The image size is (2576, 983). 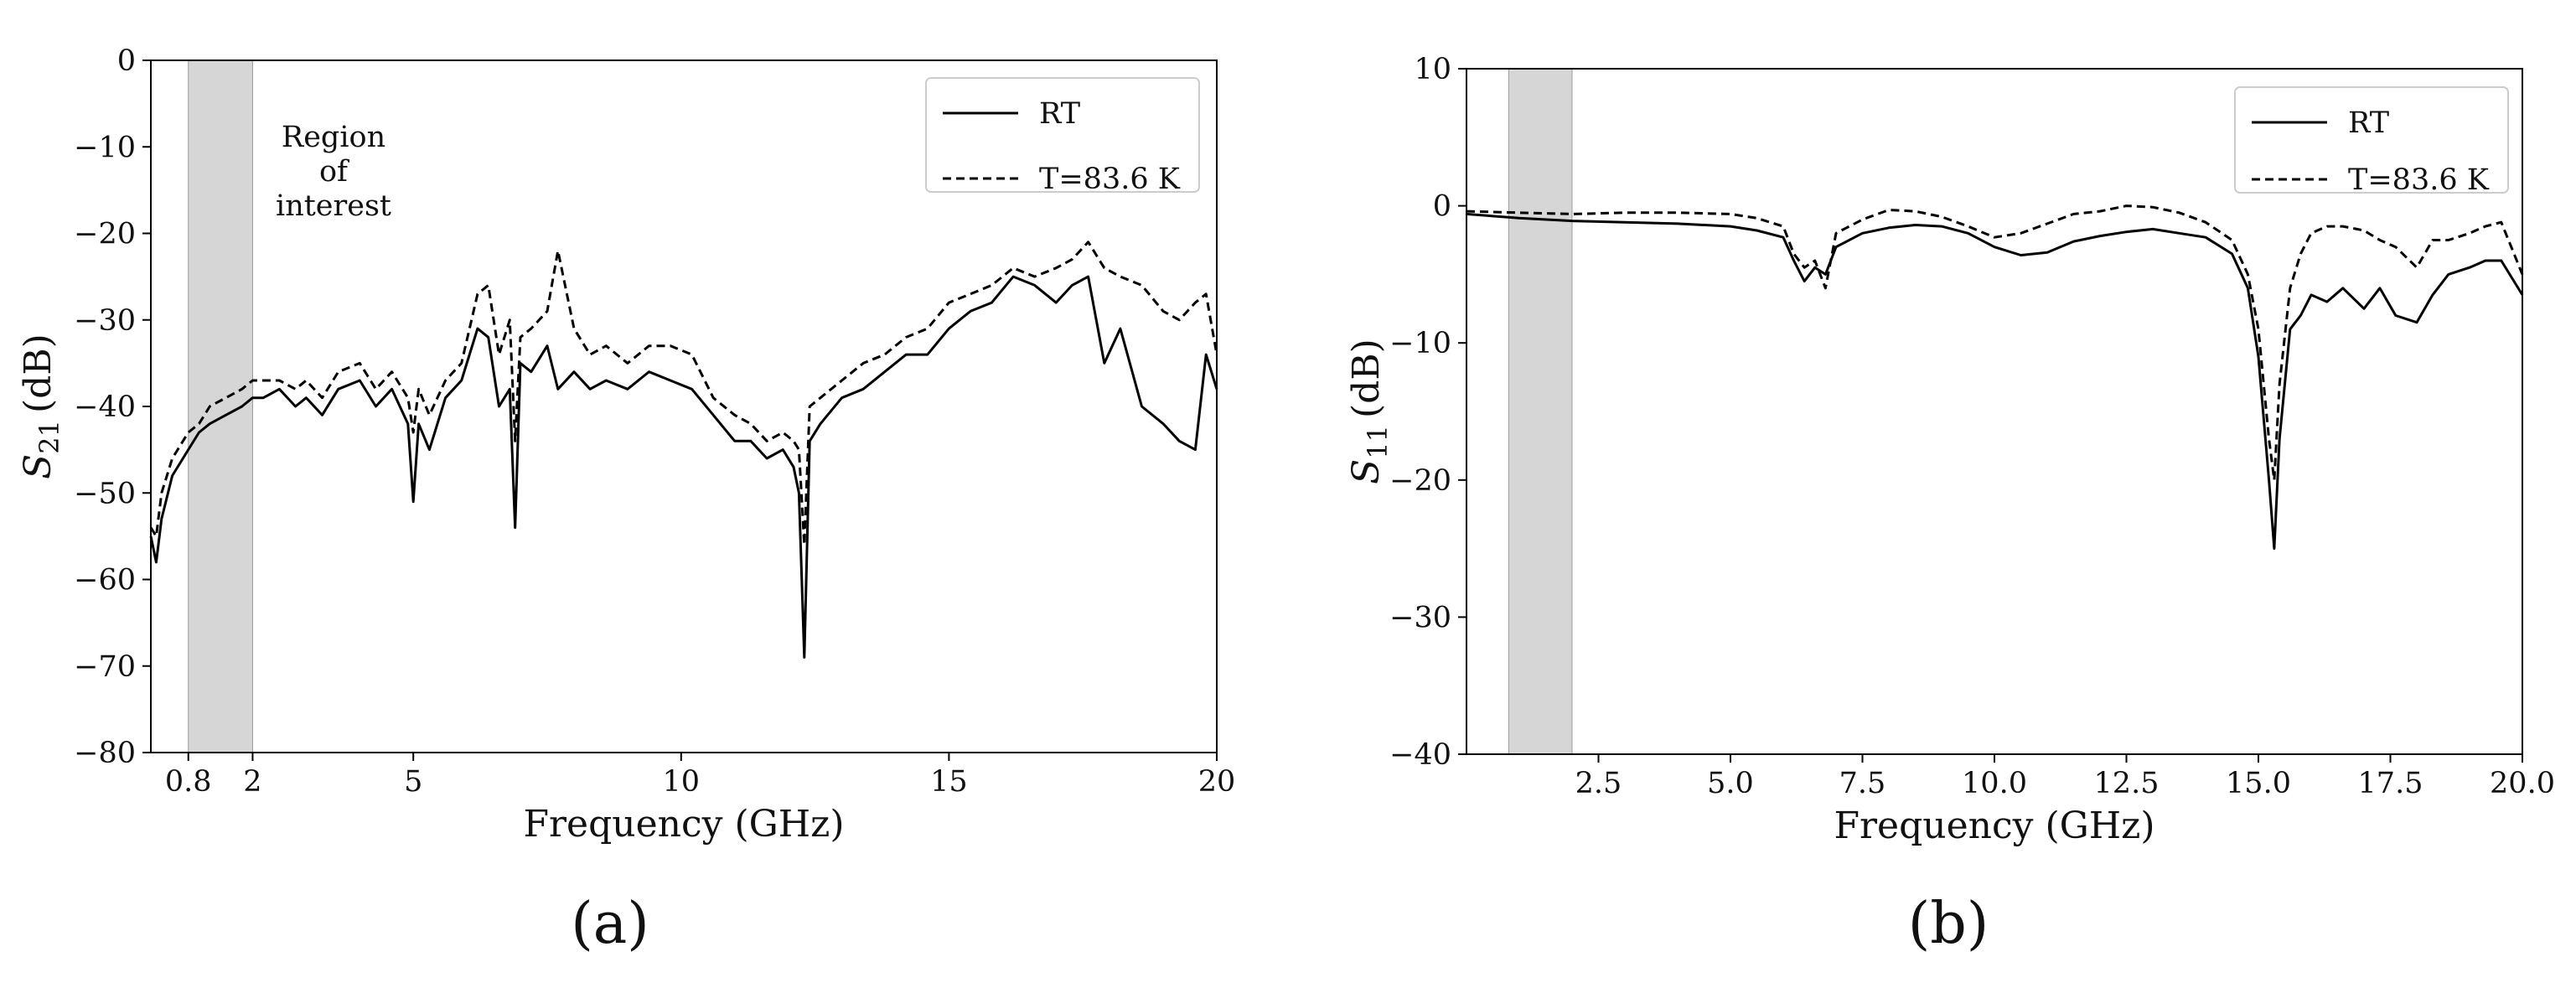 I want to click on x-tick-label: 17.5, so click(x=2390, y=784).